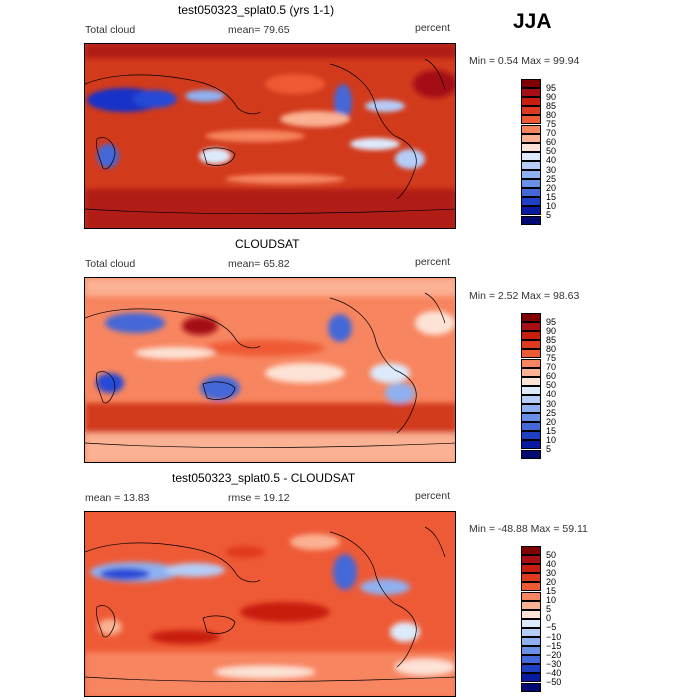 This screenshot has width=700, height=700. What do you see at coordinates (554, 682) in the screenshot?
I see `colorbar-tick-label: −50` at bounding box center [554, 682].